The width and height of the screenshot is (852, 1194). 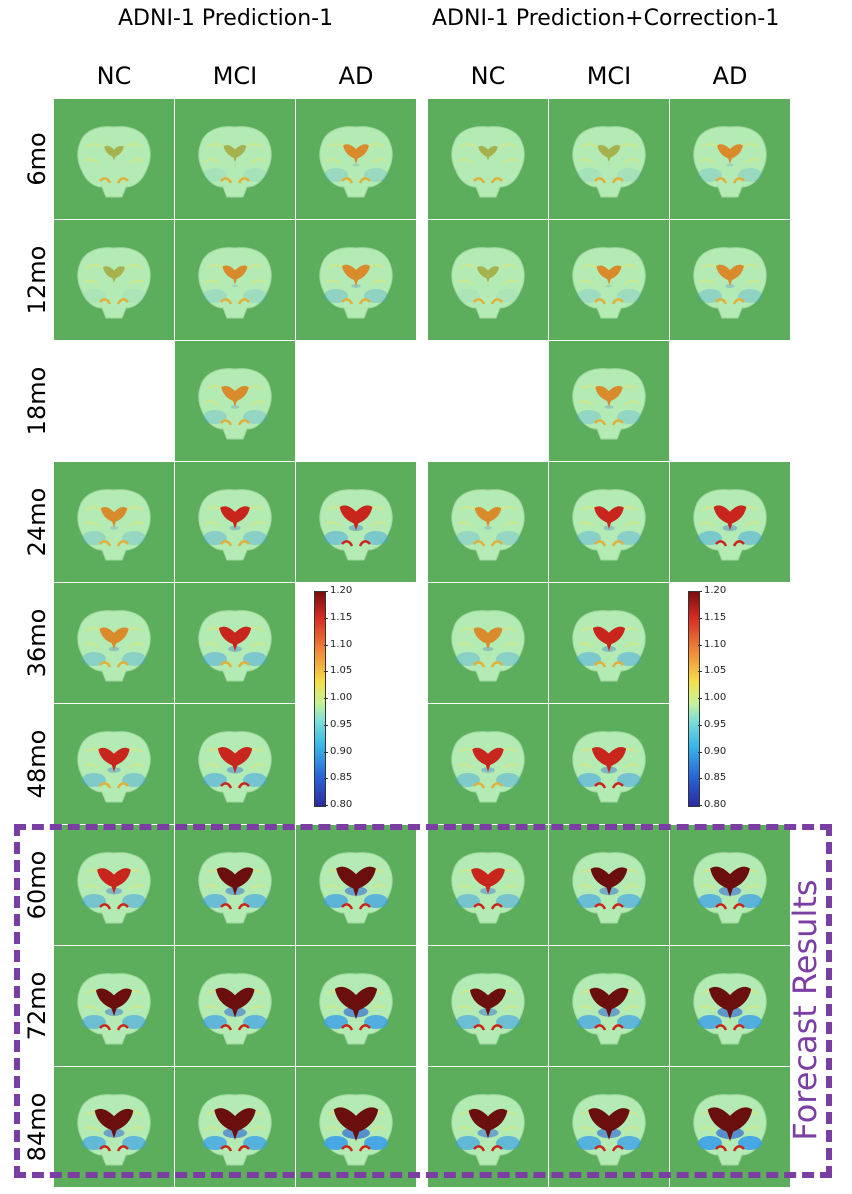 I want to click on row-label-18mo: 18mo, so click(x=37, y=401).